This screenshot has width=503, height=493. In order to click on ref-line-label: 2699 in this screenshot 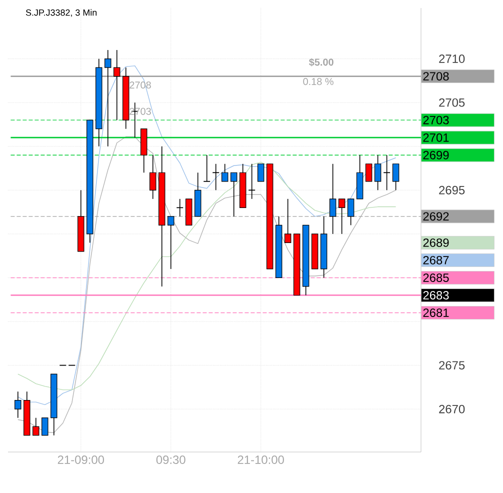, I will do `click(436, 155)`.